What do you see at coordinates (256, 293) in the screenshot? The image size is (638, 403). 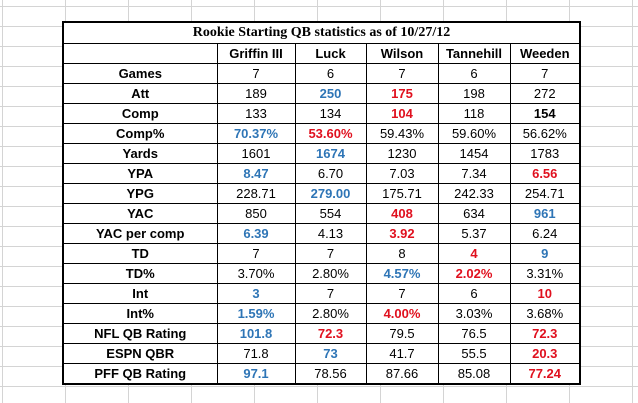 I see `stat-cell: 3` at bounding box center [256, 293].